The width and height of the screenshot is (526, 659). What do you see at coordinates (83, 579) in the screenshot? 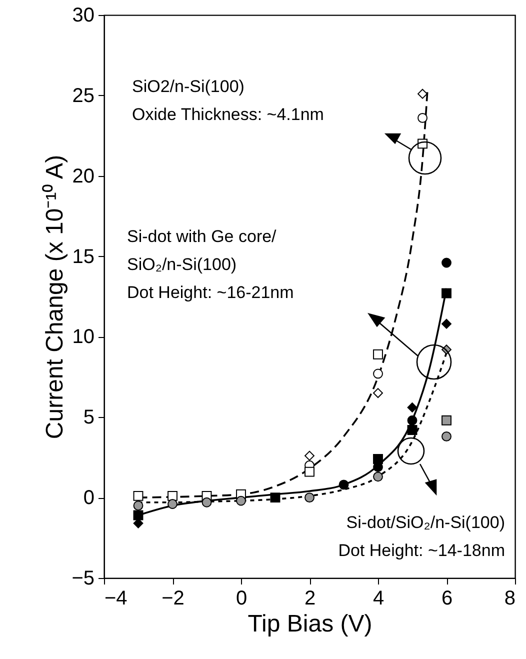
I see `y-tick-label: −5` at bounding box center [83, 579].